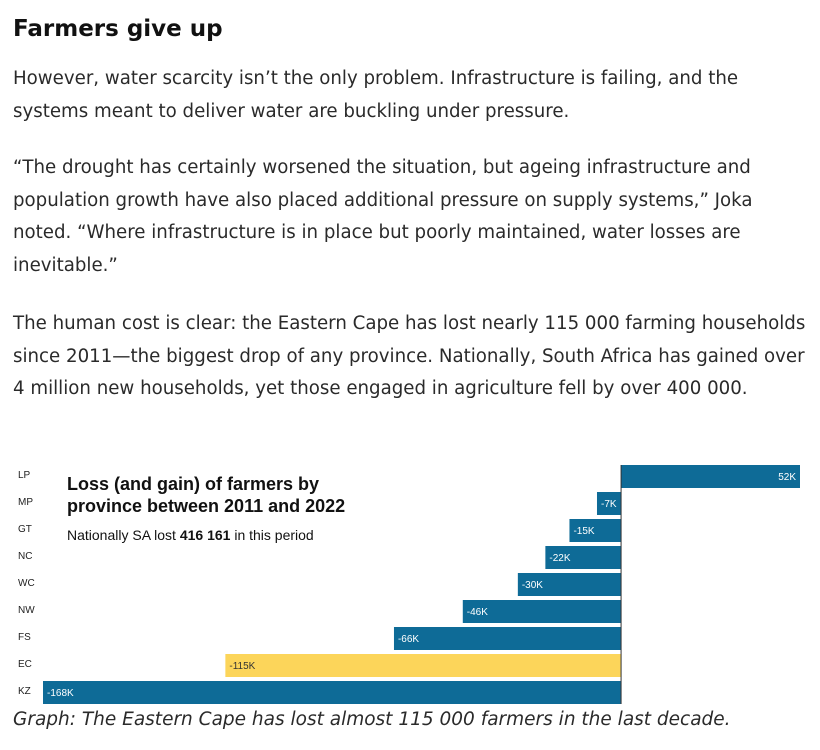  Describe the element at coordinates (60, 693) in the screenshot. I see `bar-value-label-kz: -168K` at that location.